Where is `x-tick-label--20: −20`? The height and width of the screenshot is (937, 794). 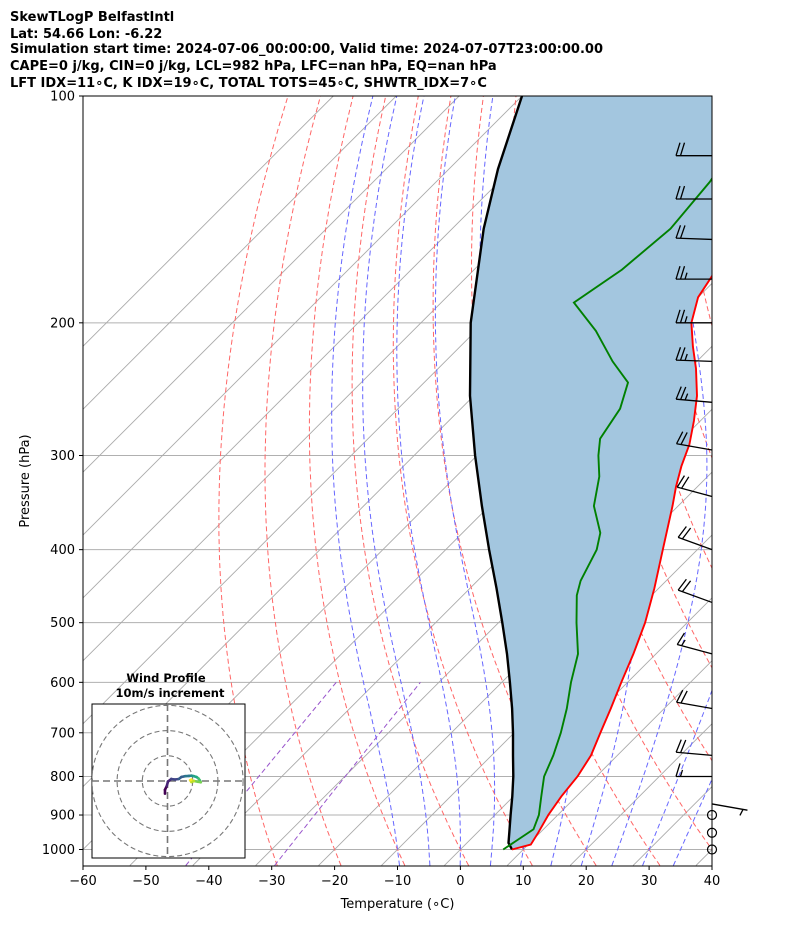 x-tick-label--20: −20 is located at coordinates (334, 881).